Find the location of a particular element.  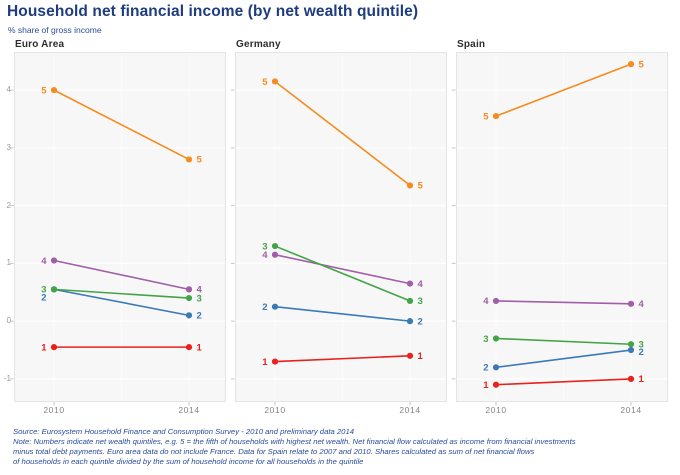

y-tick-label: 4 is located at coordinates (8, 90).